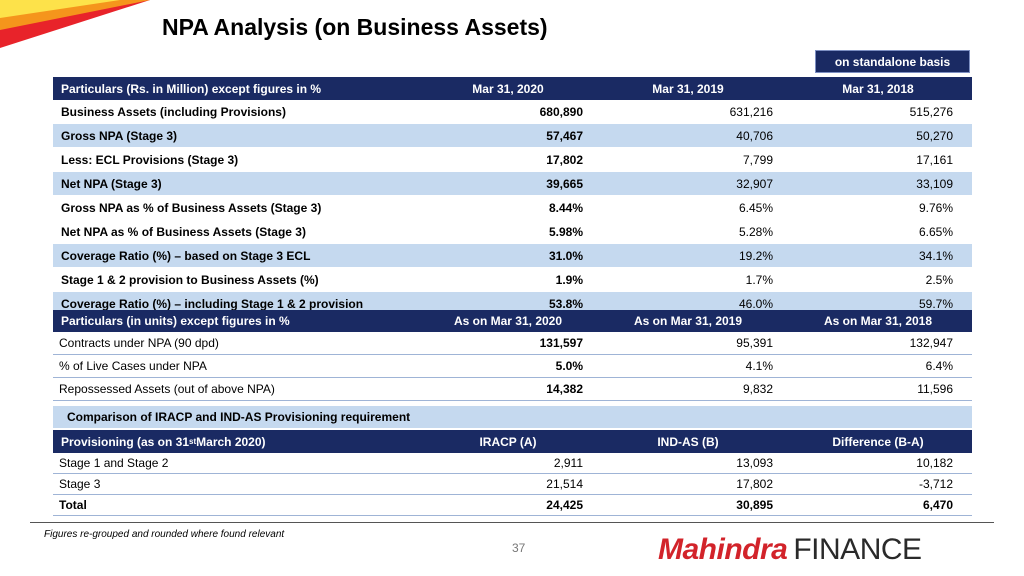 The height and width of the screenshot is (576, 1024). Describe the element at coordinates (564, 389) in the screenshot. I see `cell: 14,382` at that location.